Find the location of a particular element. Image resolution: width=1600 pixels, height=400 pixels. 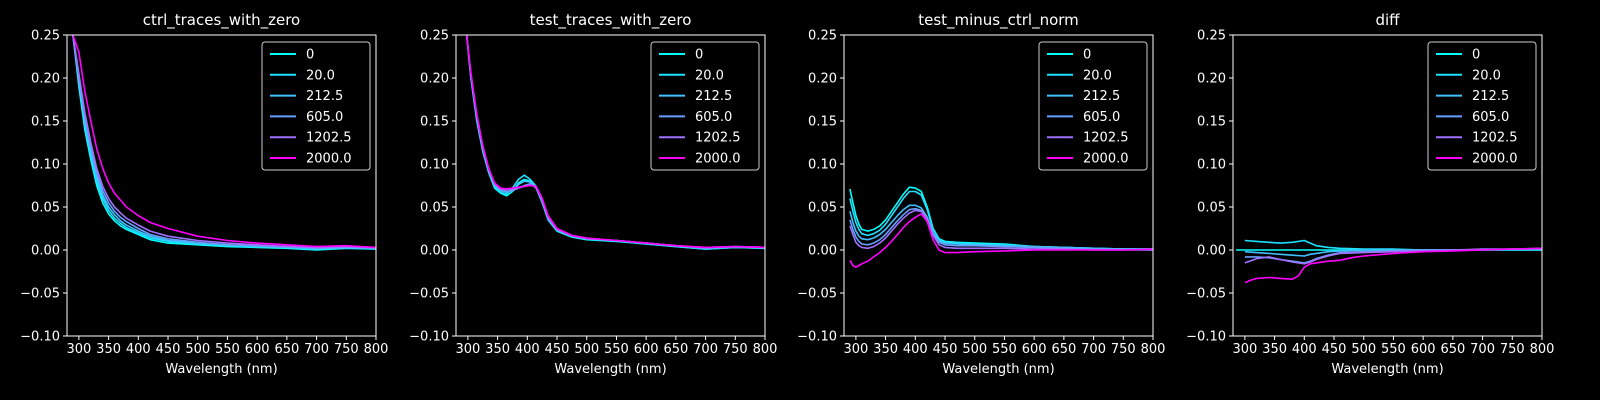

series-line-605.0 is located at coordinates (1001, 229).